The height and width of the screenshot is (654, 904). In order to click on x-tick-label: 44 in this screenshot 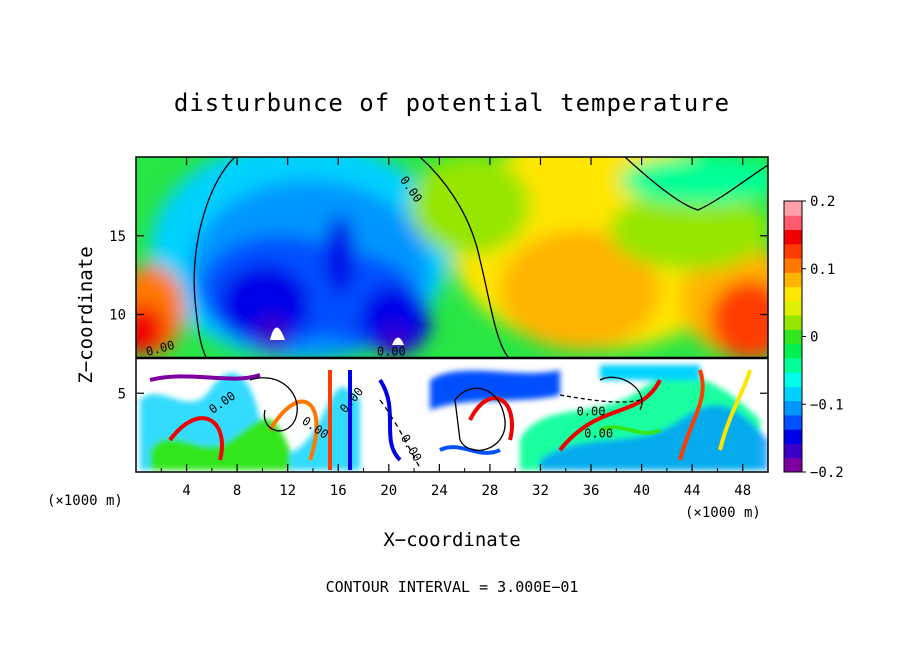, I will do `click(692, 491)`.